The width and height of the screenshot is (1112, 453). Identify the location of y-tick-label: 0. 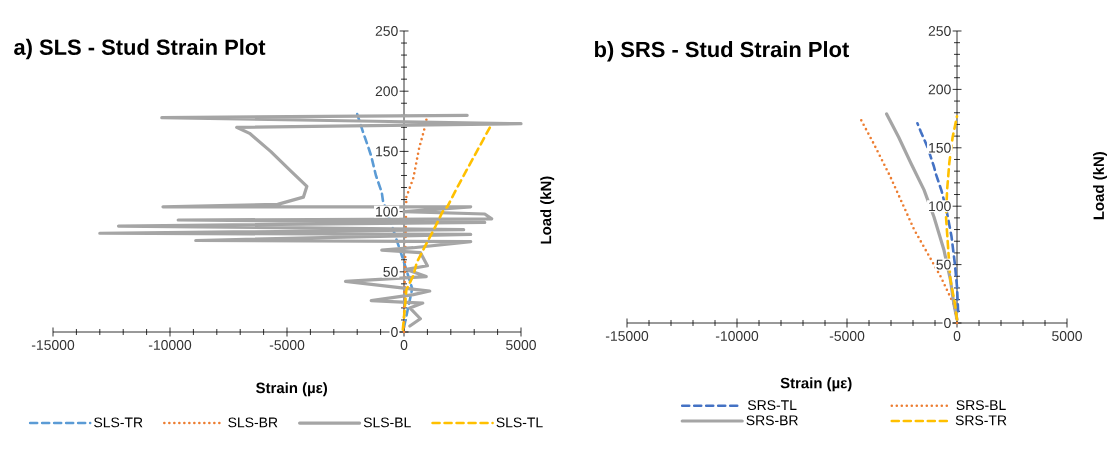
(947, 323).